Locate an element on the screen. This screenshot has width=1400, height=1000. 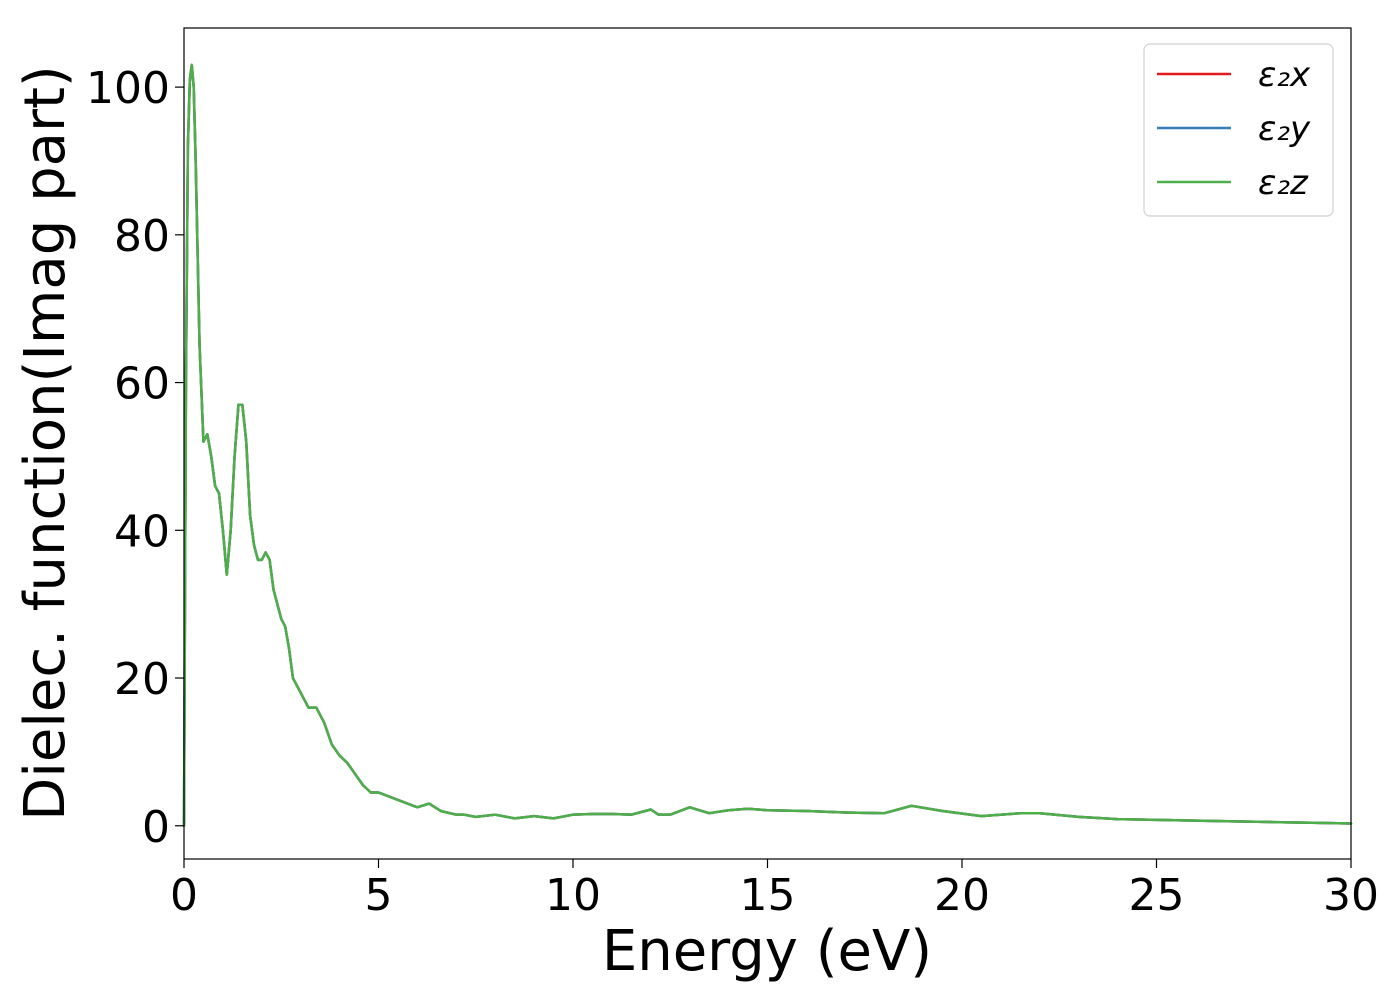
legend-box is located at coordinates (1238, 130).